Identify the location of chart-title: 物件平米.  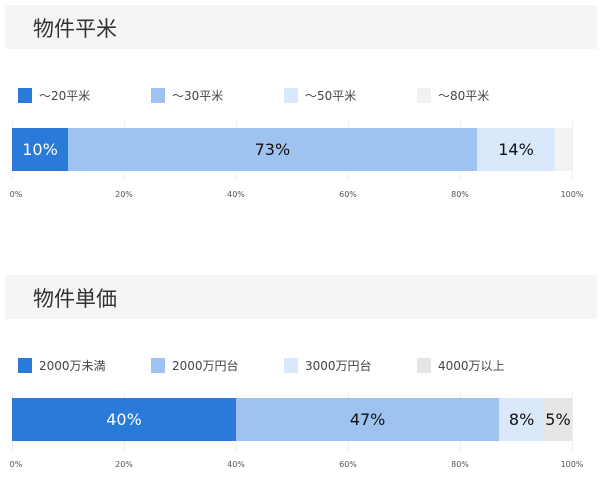
(75, 29).